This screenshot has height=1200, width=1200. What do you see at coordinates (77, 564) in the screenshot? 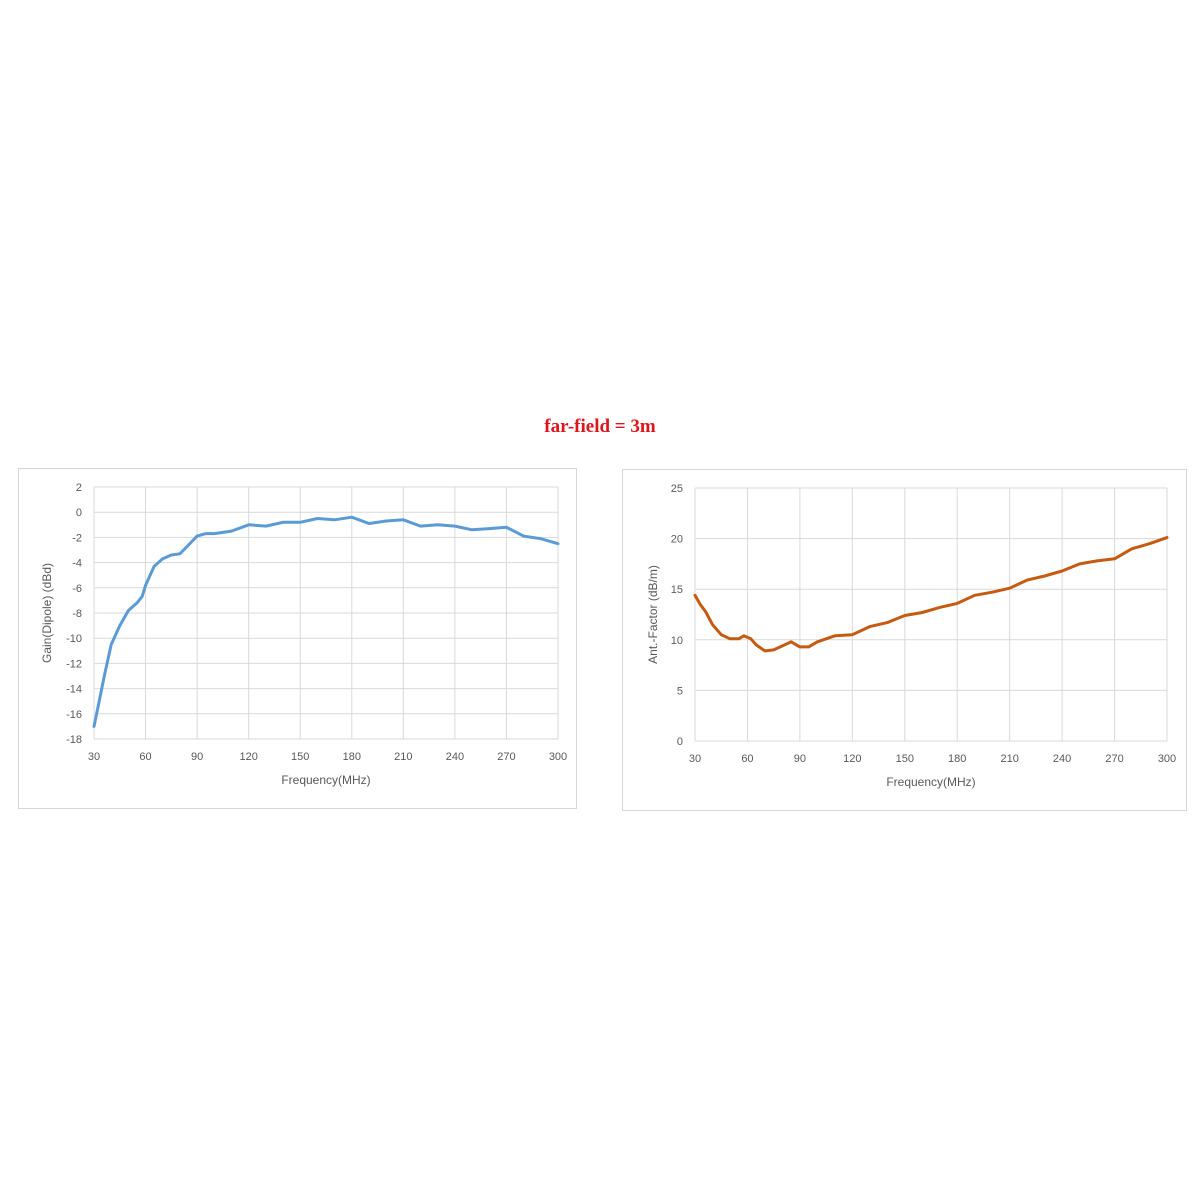
I see `y-tick-label: -4` at bounding box center [77, 564].